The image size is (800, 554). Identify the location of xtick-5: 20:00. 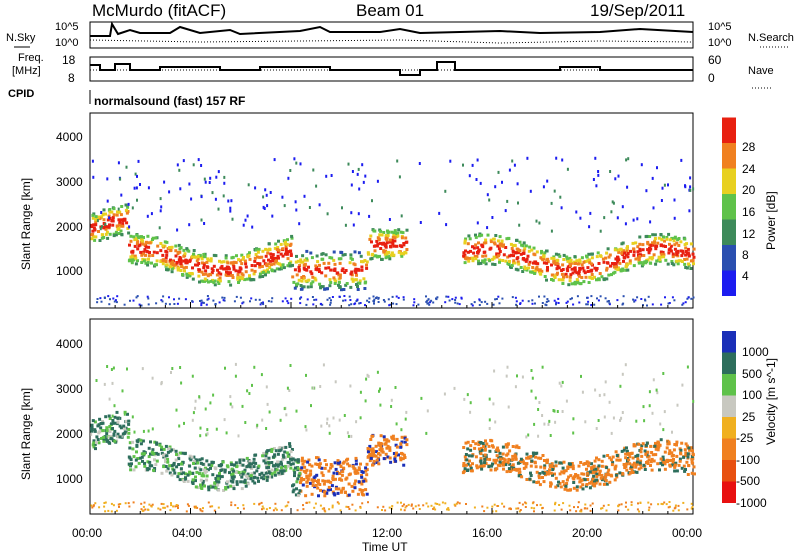
(587, 533).